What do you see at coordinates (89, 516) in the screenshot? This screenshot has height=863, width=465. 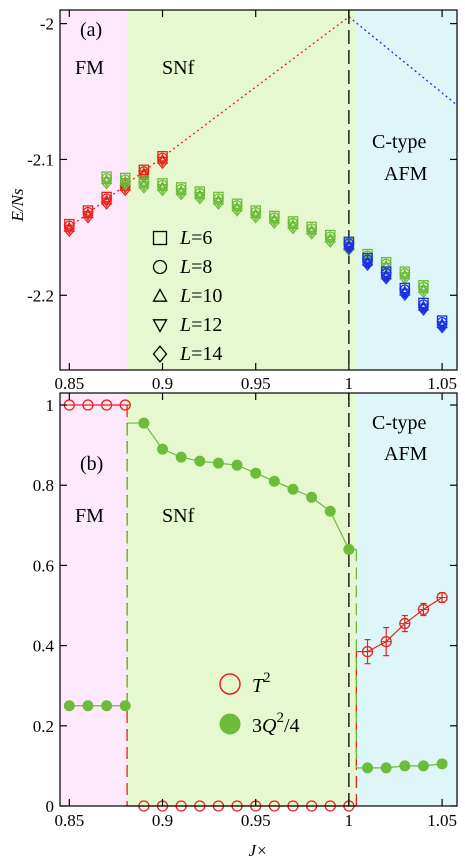 I see `region-fm-label-b: FM` at bounding box center [89, 516].